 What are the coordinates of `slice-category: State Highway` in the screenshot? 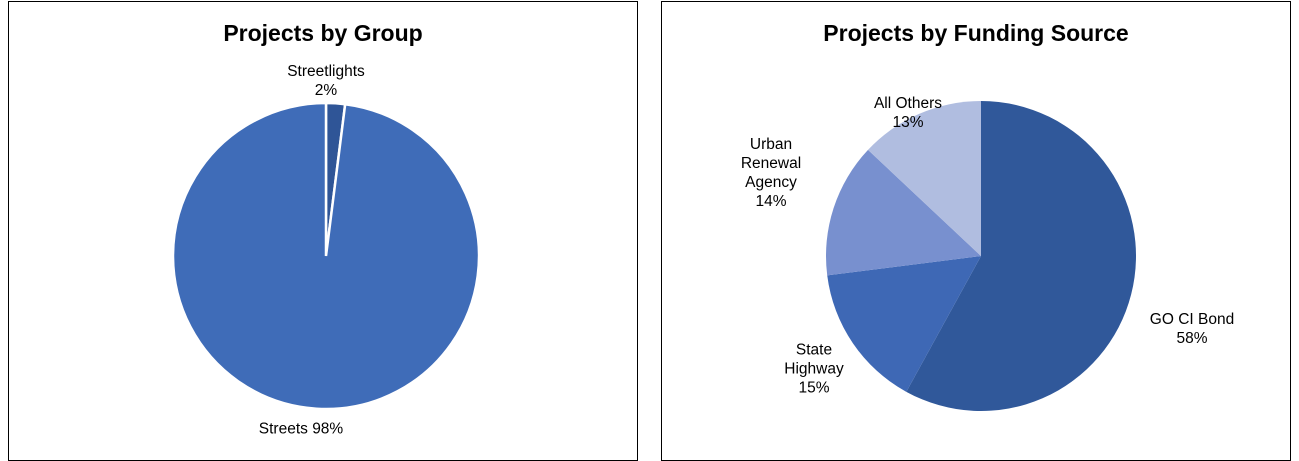 It's located at (814, 359).